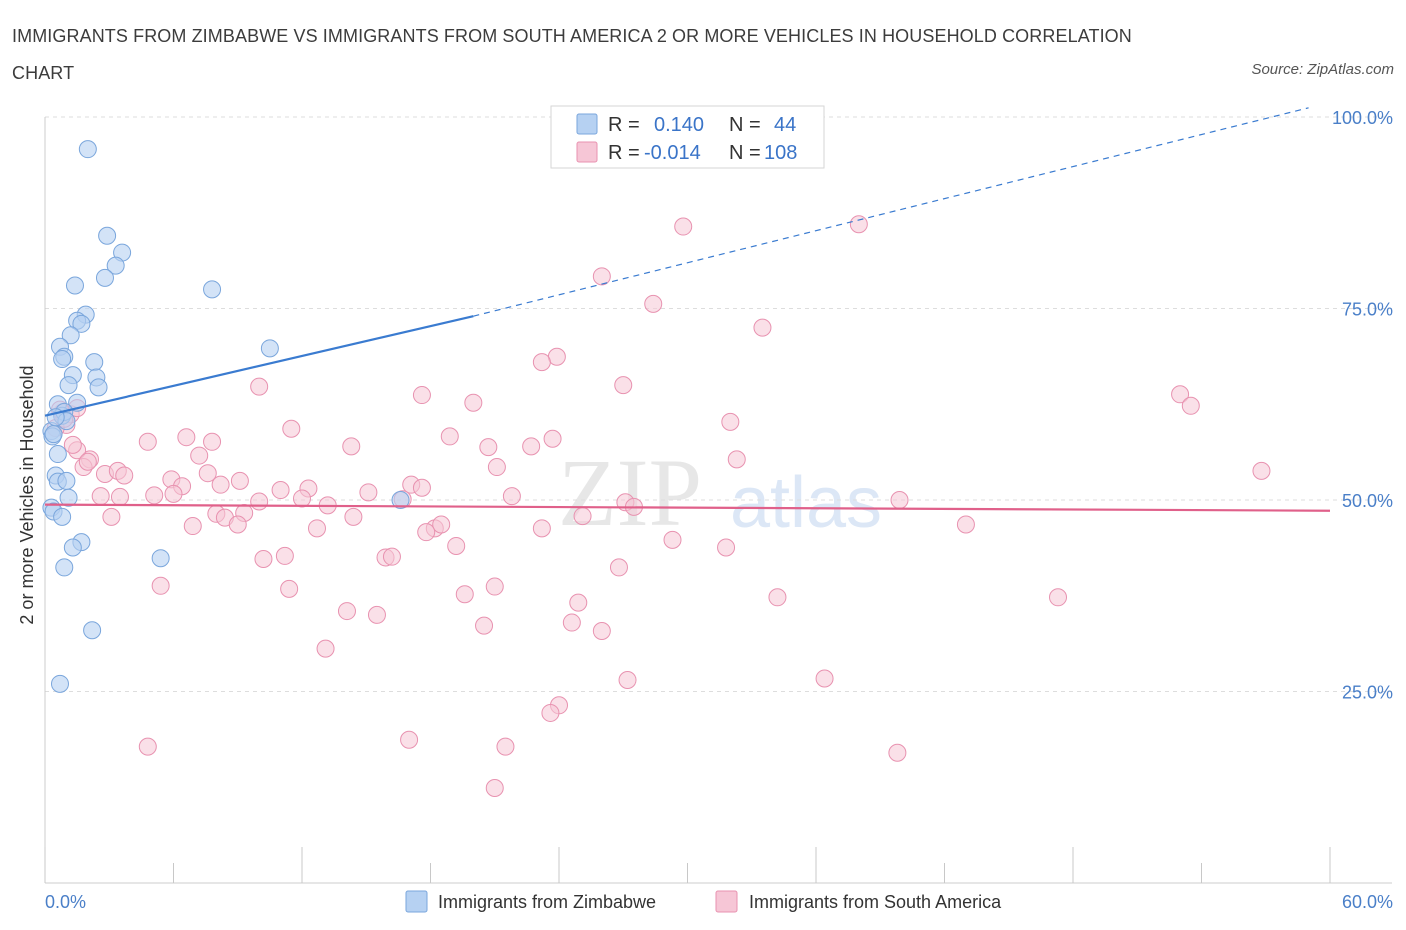 This screenshot has height=930, width=1406. Describe the element at coordinates (679, 125) in the screenshot. I see `stats-r-value-zimbabwe: 0.140` at that location.